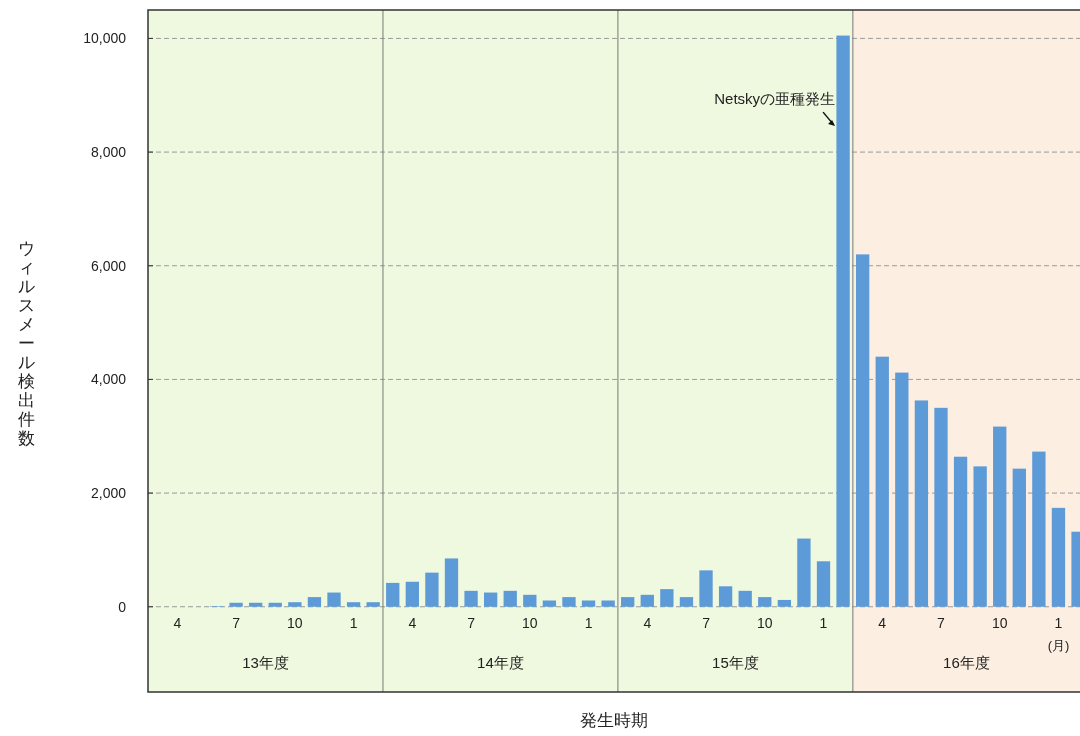 This screenshot has width=1080, height=736. What do you see at coordinates (122, 606) in the screenshot?
I see `y-tick-label: 0` at bounding box center [122, 606].